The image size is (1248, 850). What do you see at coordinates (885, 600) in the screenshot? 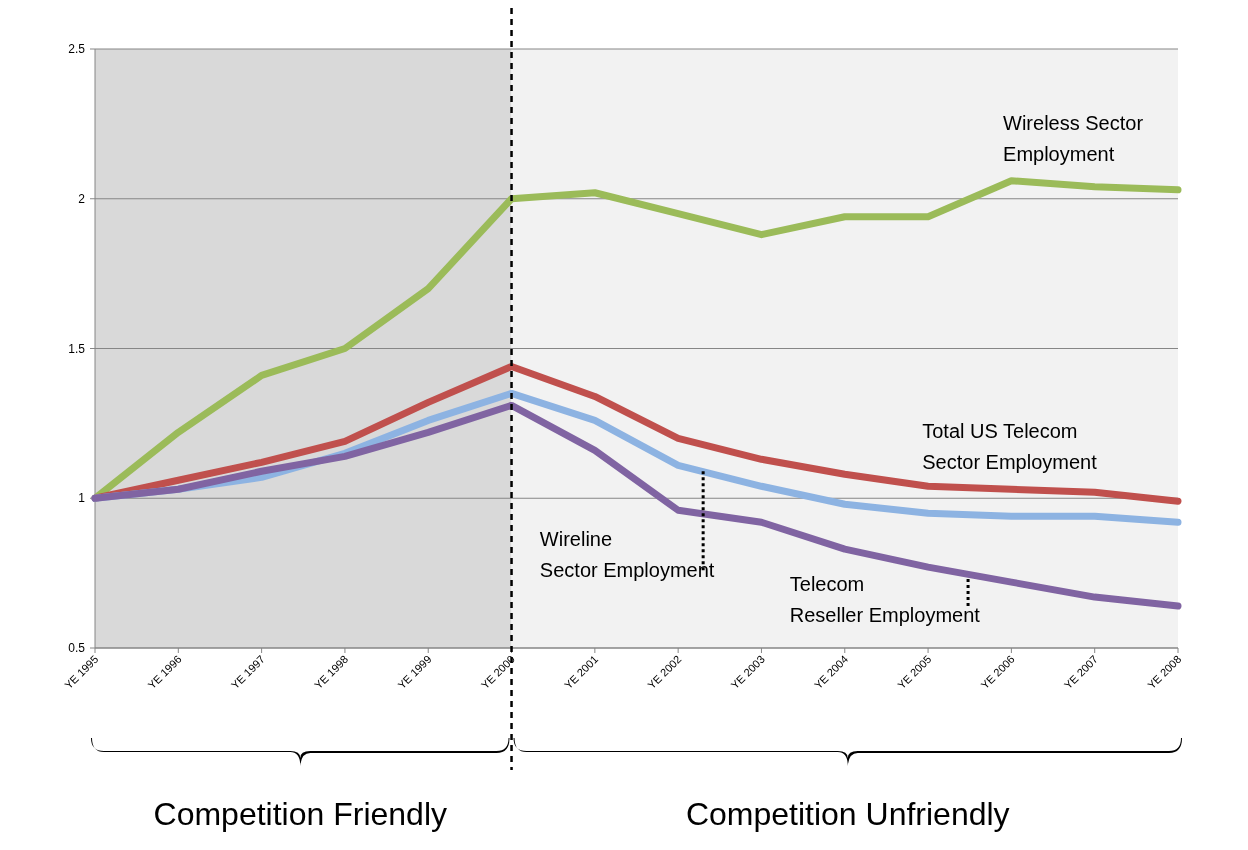
I see `series-label: Telecom Reseller Employment` at bounding box center [885, 600].